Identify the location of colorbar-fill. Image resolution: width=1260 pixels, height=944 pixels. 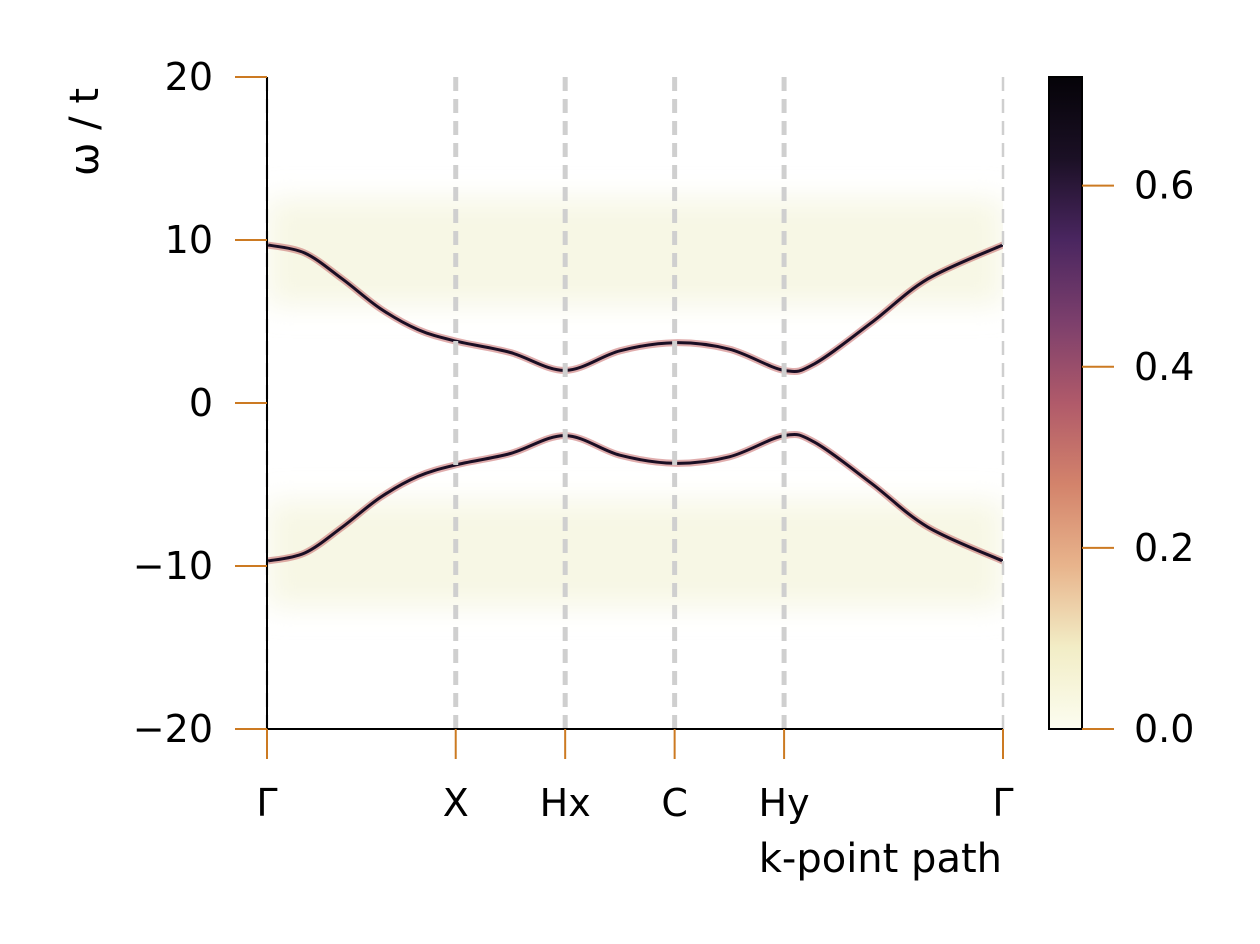
(1065, 403).